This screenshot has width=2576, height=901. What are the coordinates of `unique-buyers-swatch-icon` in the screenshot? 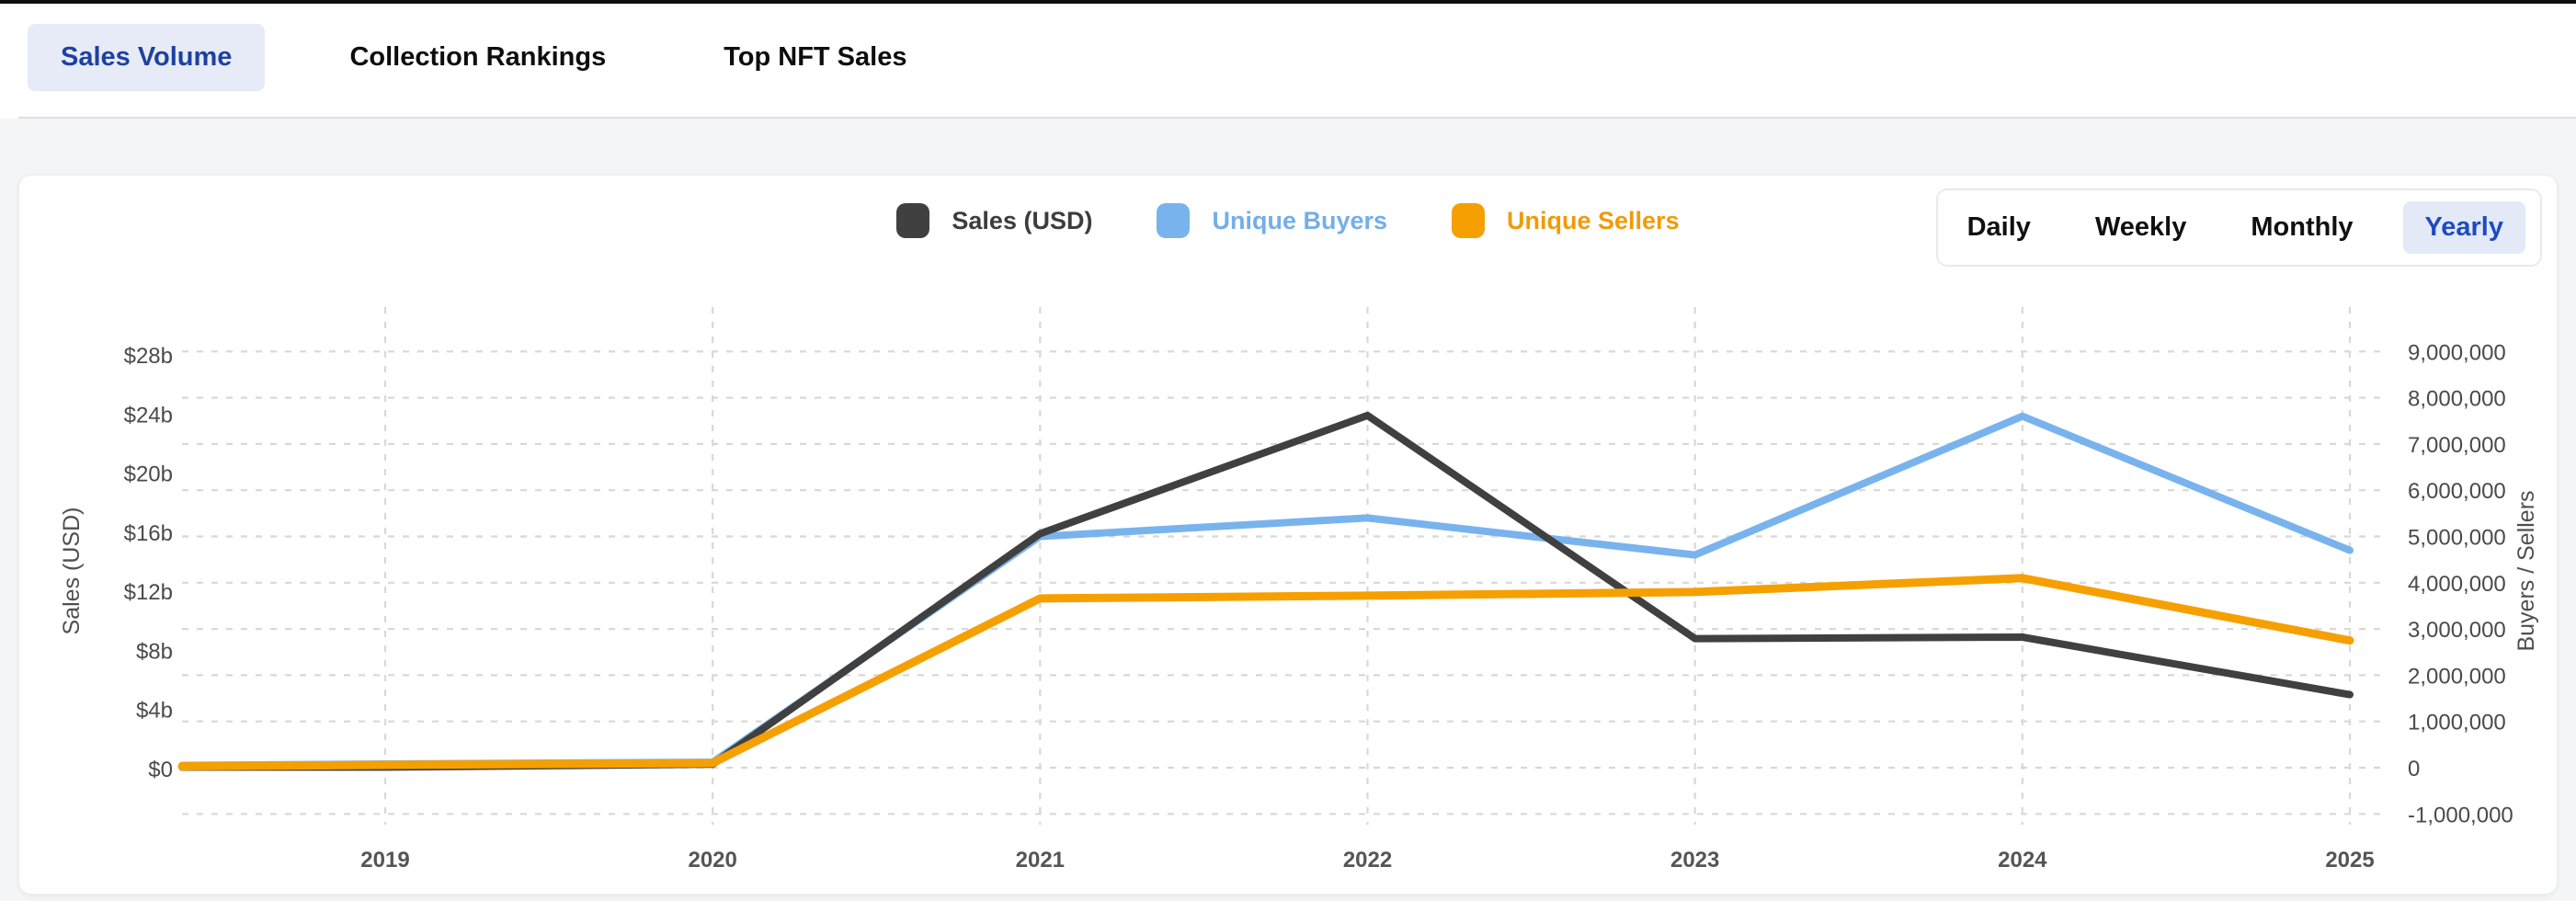 It's located at (1174, 220).